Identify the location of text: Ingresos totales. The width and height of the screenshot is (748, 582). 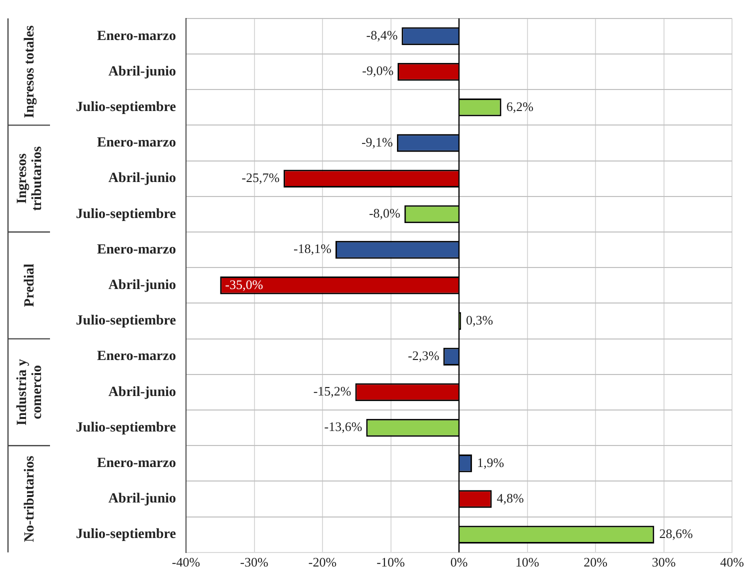
(30, 71).